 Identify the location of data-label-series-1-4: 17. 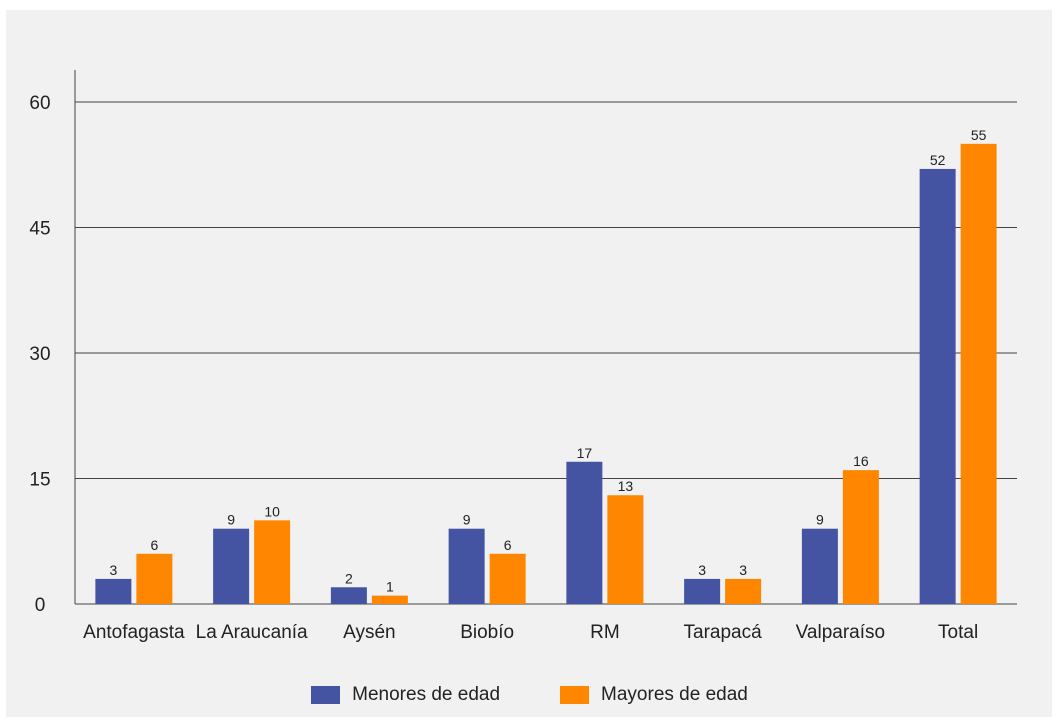
(585, 453).